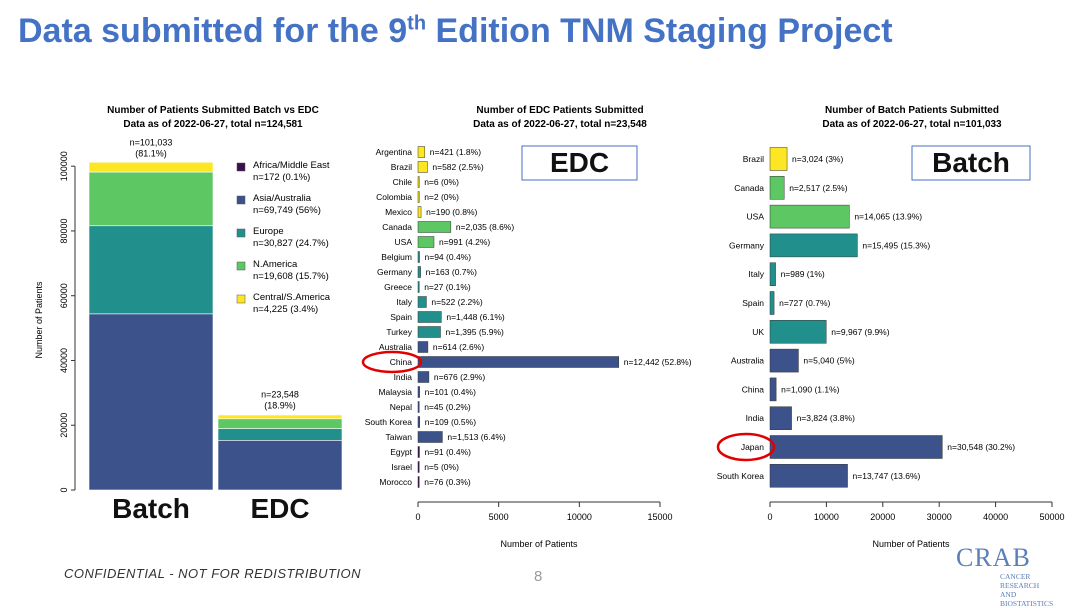  Describe the element at coordinates (280, 405) in the screenshot. I see `chart1-bar-total-pct: (18.9%)` at that location.